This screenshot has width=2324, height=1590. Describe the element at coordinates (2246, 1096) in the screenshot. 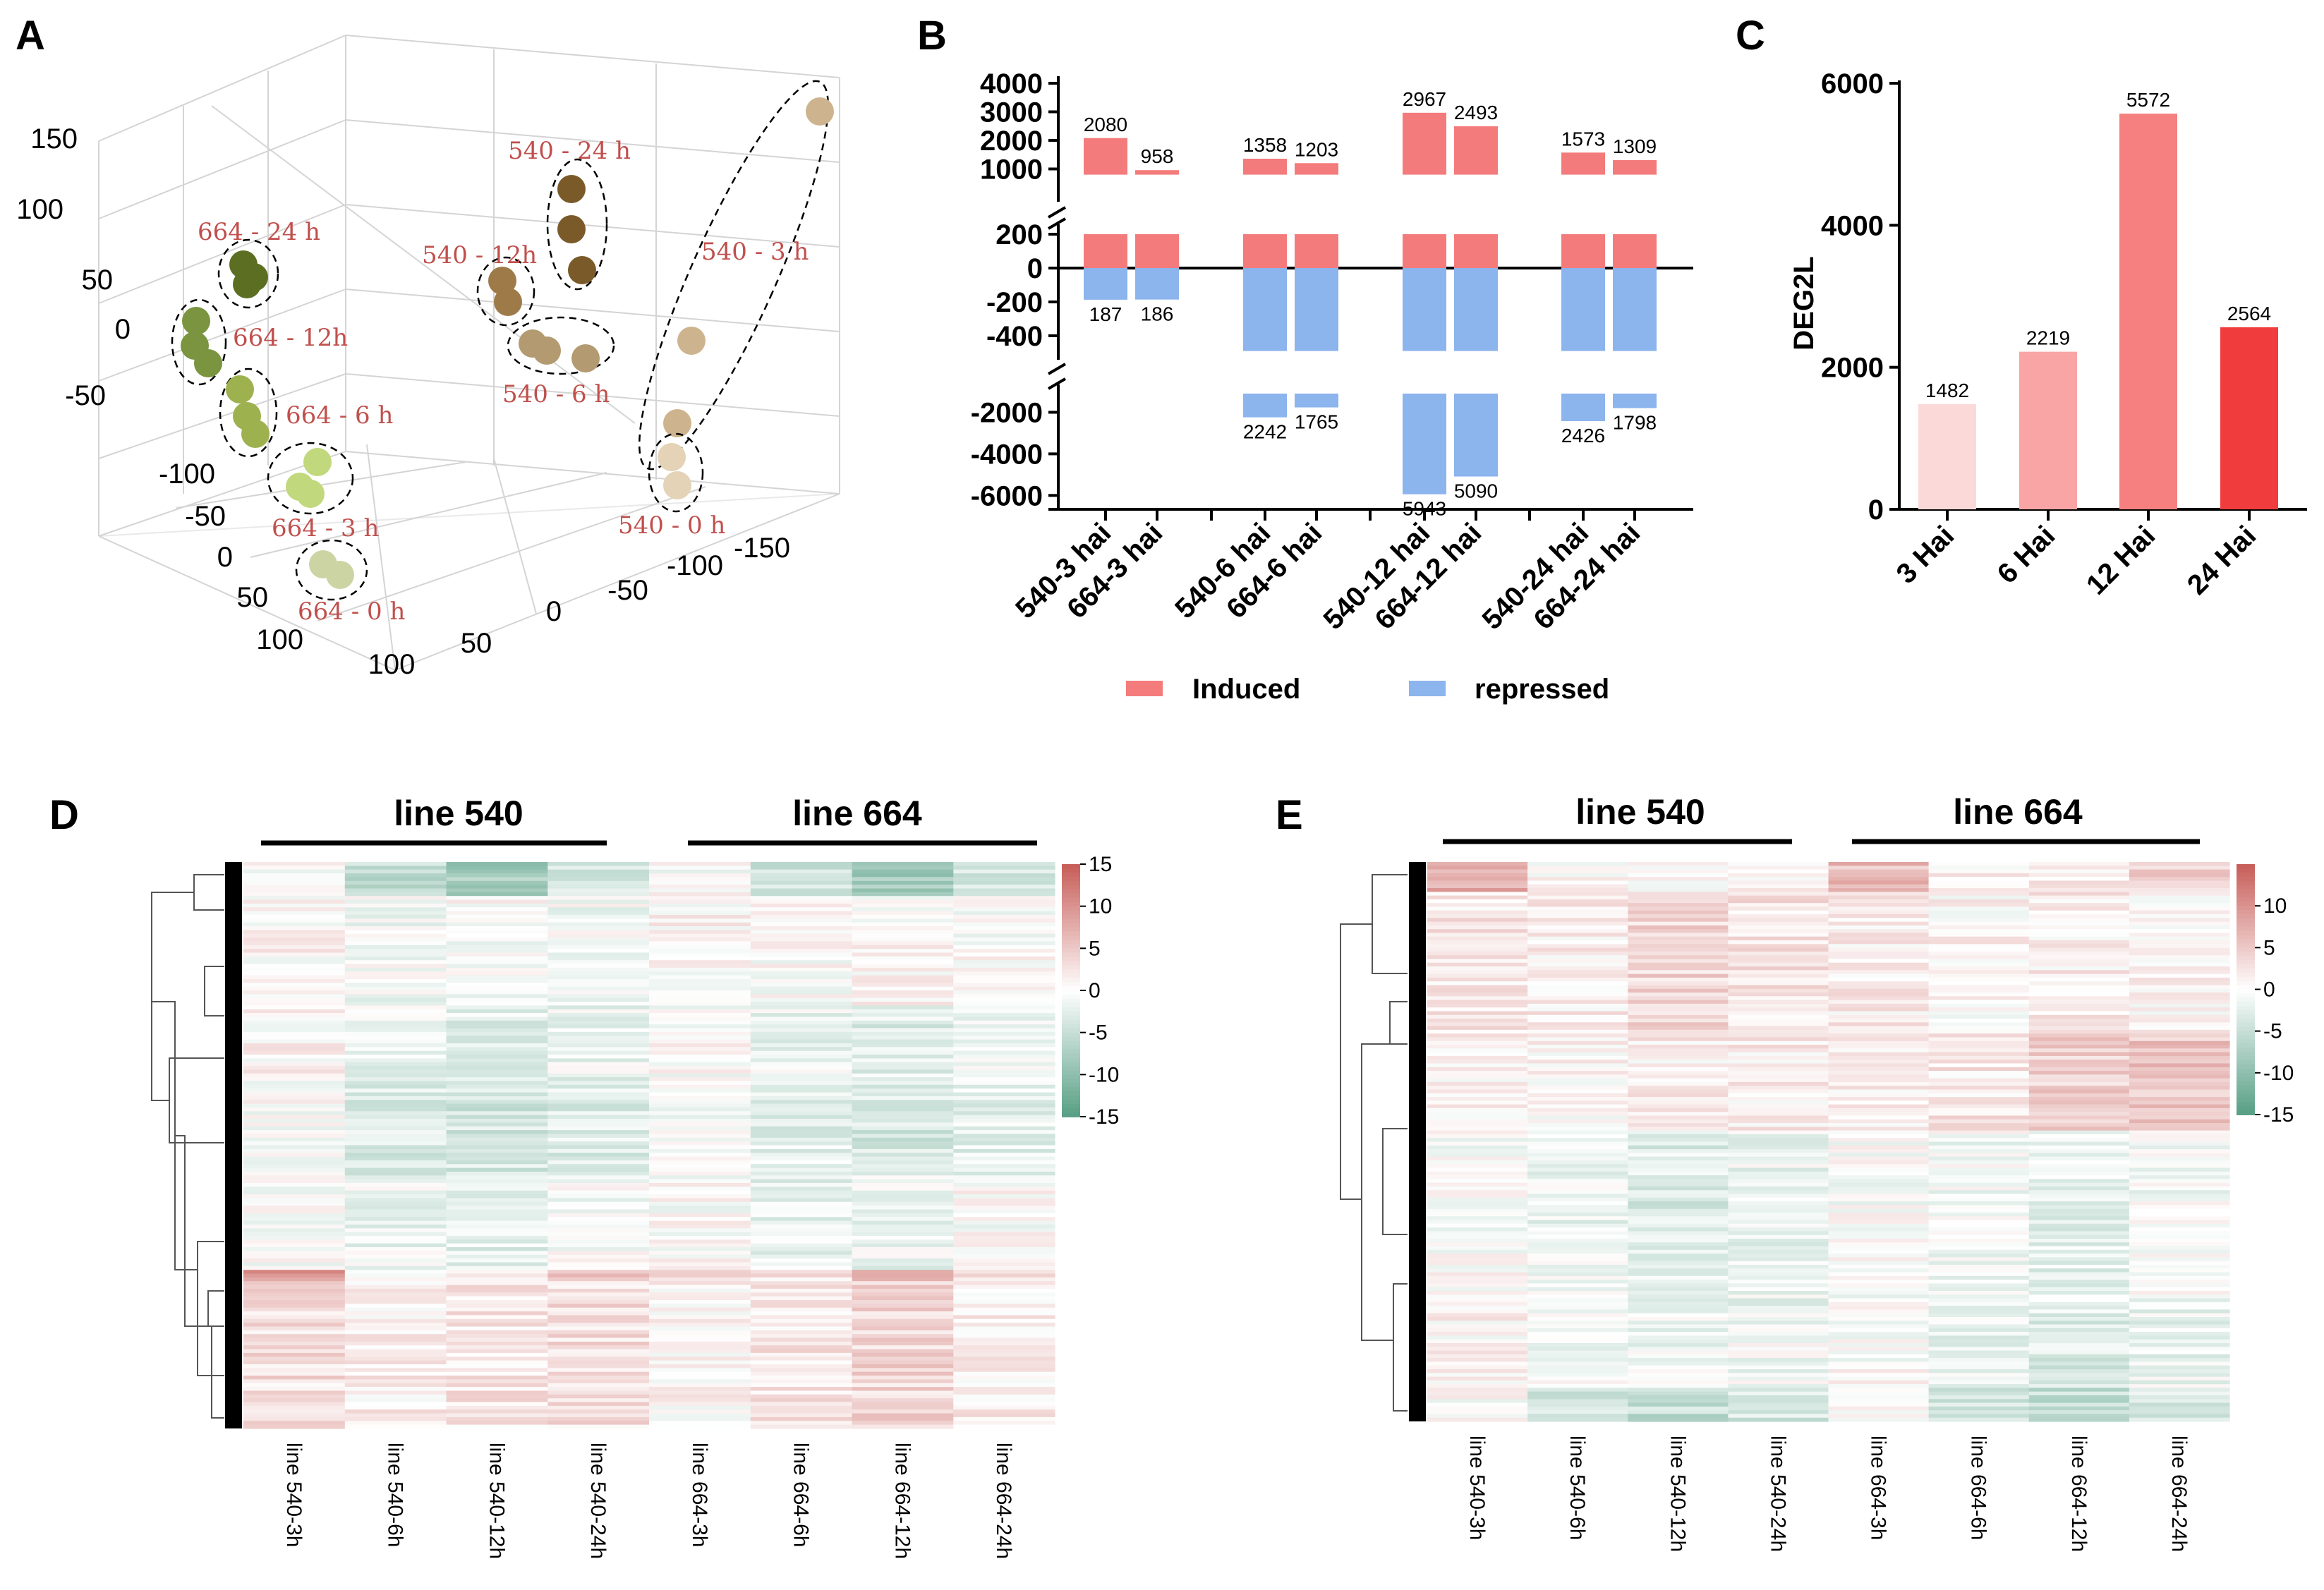

I see `colorbar-segment` at that location.